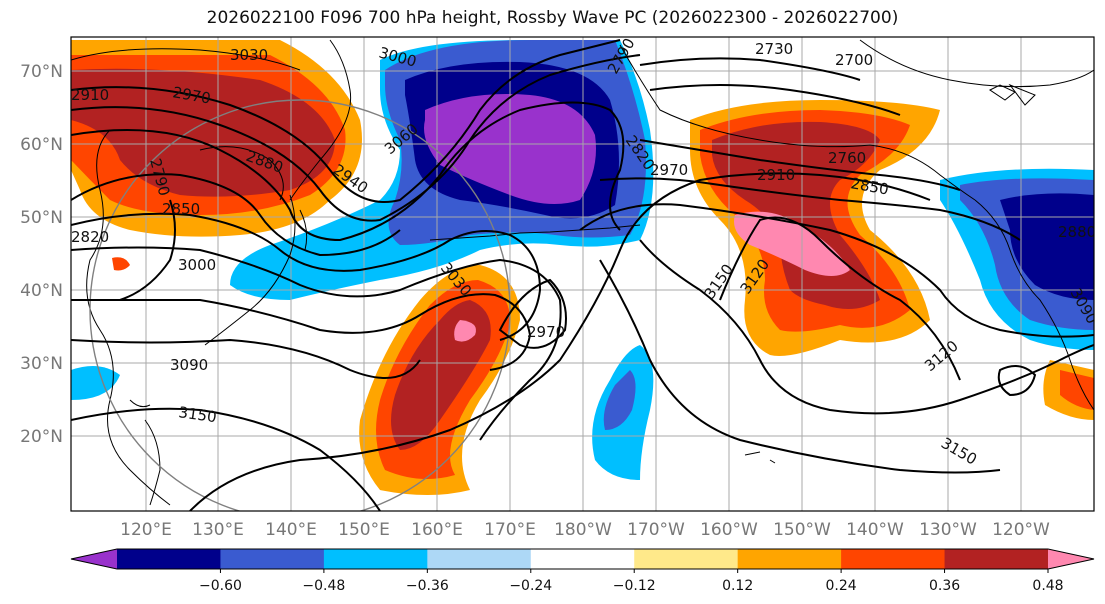  I want to click on lat-label: 60°N, so click(41, 145).